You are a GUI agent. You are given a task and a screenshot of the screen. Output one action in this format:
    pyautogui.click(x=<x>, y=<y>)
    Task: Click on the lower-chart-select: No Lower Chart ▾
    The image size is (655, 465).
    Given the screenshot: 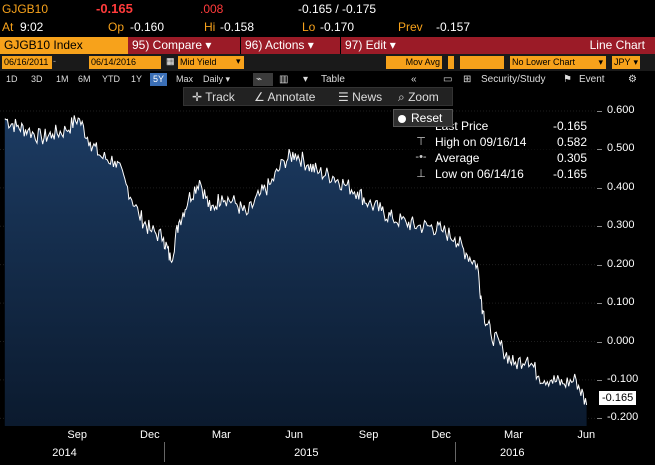 What is the action you would take?
    pyautogui.click(x=558, y=62)
    